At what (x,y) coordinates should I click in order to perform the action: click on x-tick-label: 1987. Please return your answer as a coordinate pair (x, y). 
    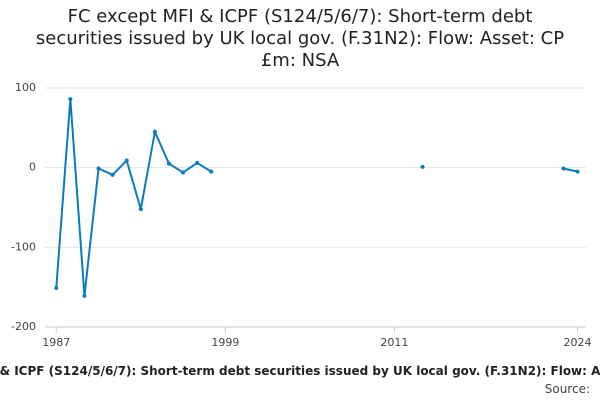
    Looking at the image, I should click on (56, 342).